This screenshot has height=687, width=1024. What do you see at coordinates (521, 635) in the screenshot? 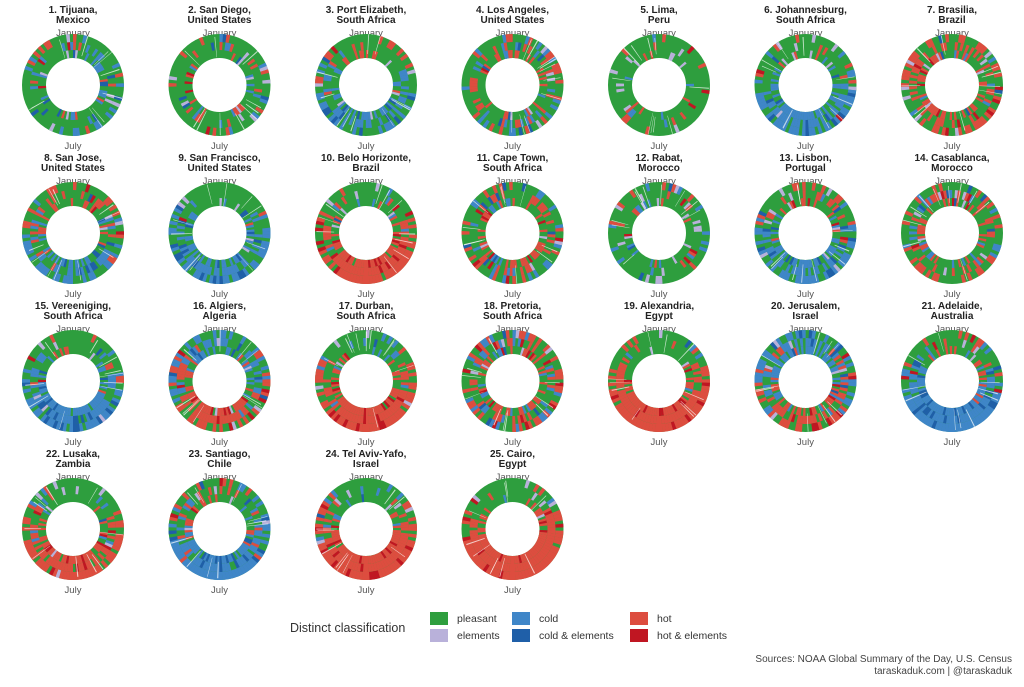
I see `legend-swatch-cold-elements` at bounding box center [521, 635].